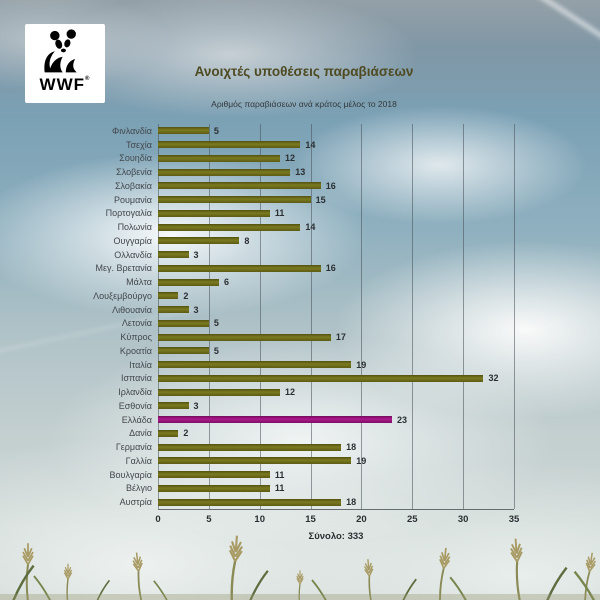 The height and width of the screenshot is (600, 600). What do you see at coordinates (310, 519) in the screenshot?
I see `x-tick-label: 15` at bounding box center [310, 519].